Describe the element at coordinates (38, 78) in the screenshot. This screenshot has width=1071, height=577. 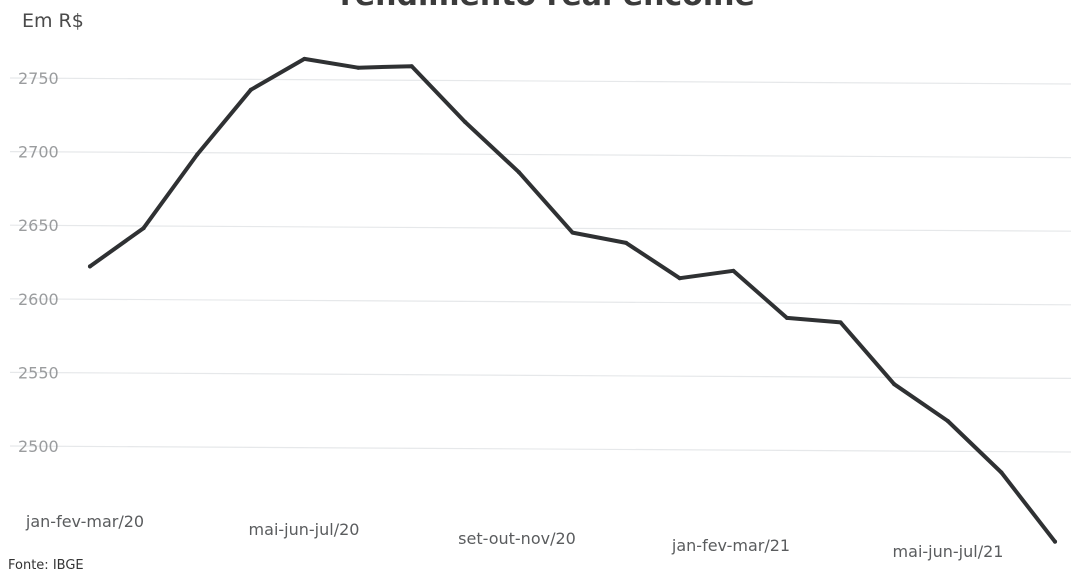
I see `y-tick-label: 2750` at that location.